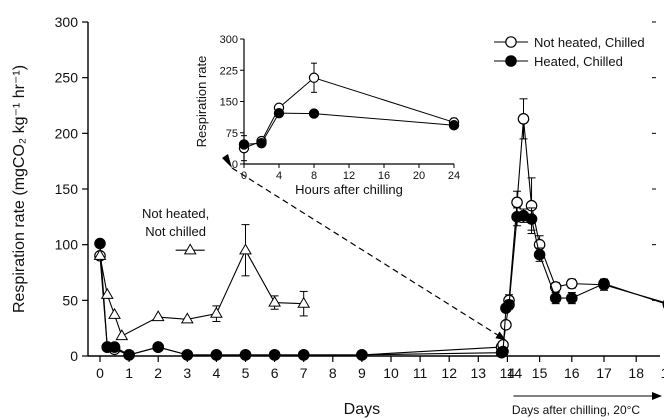 Image resolution: width=664 pixels, height=420 pixels. Describe the element at coordinates (229, 71) in the screenshot. I see `inset-y-tick-label: 225` at that location.